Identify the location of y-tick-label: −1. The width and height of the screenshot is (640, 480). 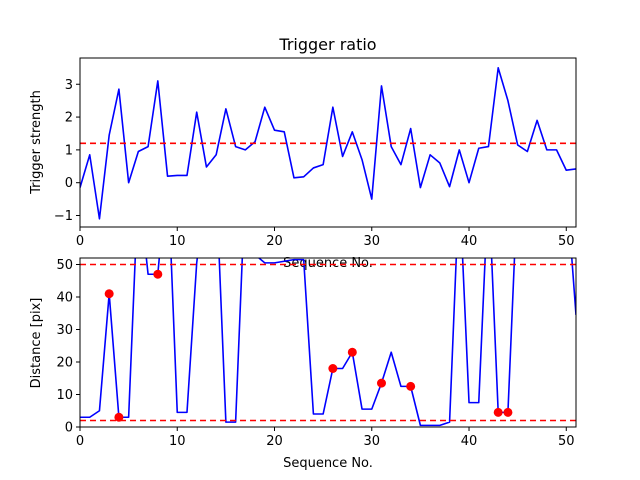
(63, 216).